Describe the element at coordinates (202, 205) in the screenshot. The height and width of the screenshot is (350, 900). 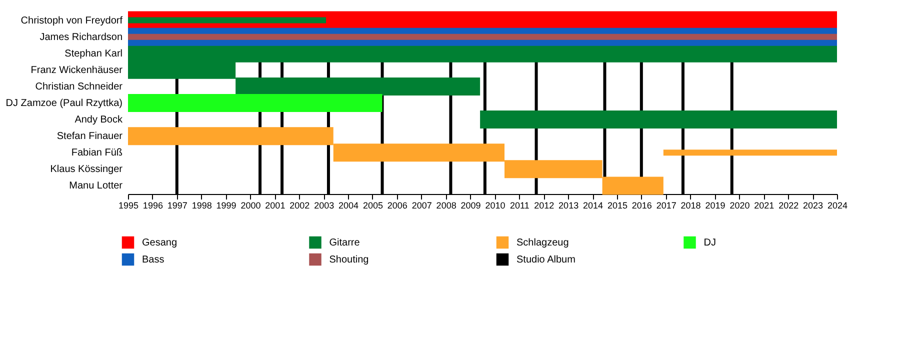
I see `x-tick-label: 1998` at that location.